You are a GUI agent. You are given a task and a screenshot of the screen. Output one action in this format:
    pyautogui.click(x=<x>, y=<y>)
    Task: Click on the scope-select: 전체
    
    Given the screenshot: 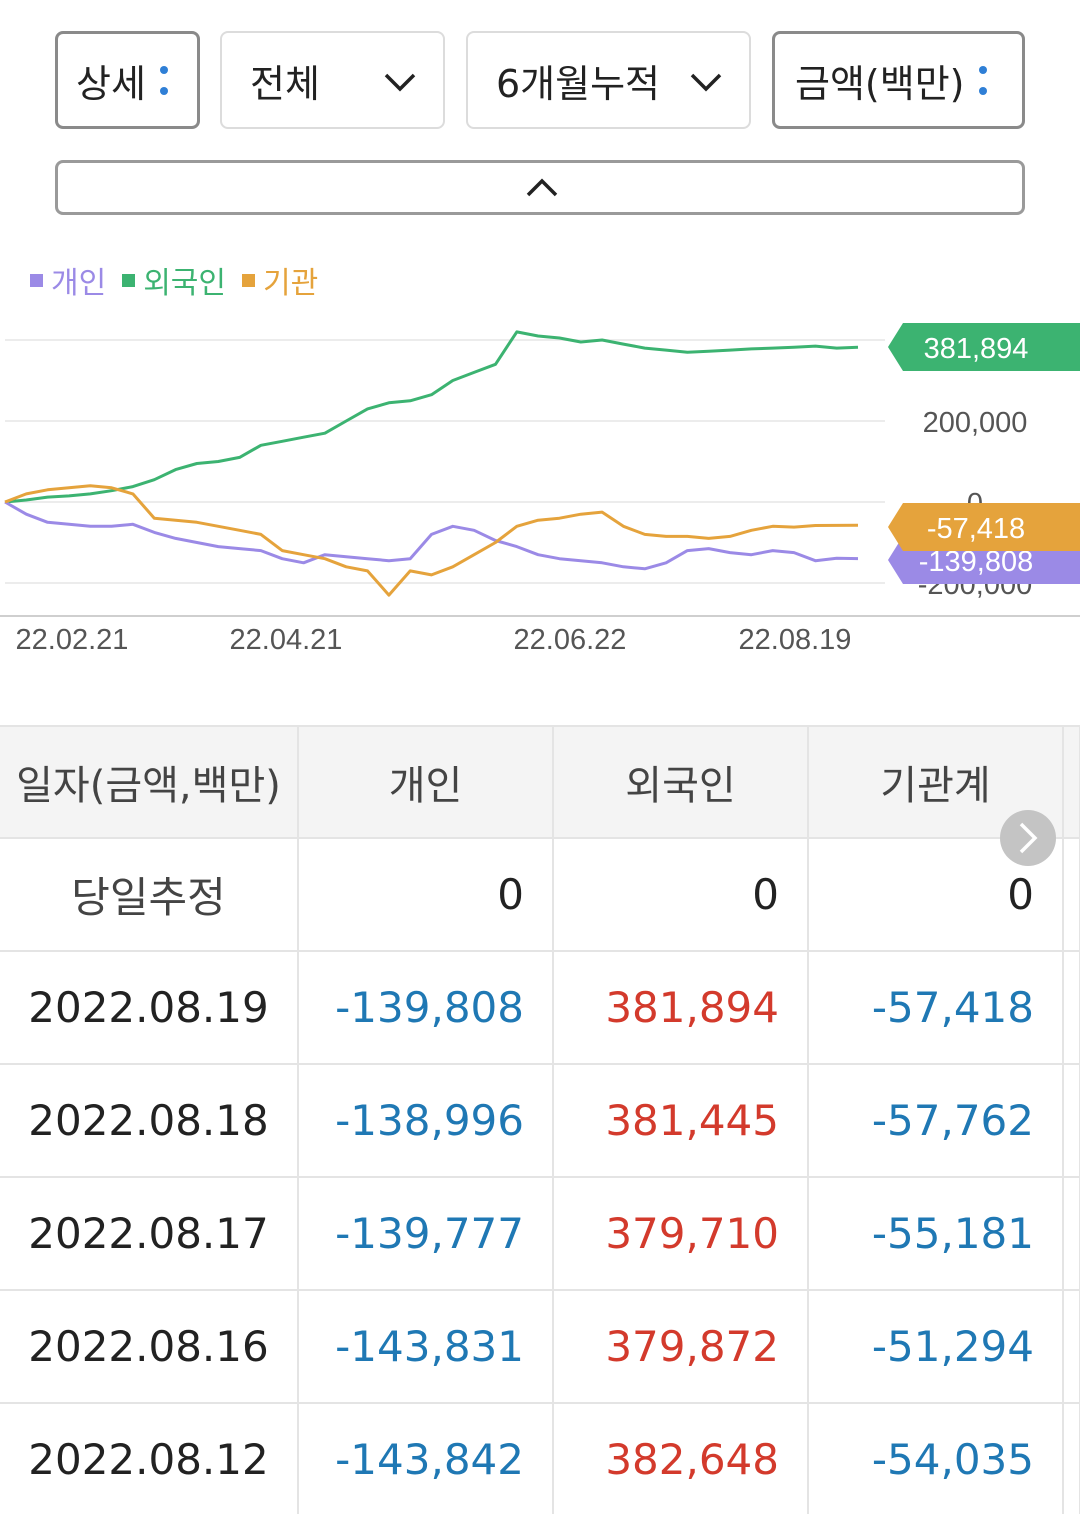 What is the action you would take?
    pyautogui.click(x=332, y=80)
    